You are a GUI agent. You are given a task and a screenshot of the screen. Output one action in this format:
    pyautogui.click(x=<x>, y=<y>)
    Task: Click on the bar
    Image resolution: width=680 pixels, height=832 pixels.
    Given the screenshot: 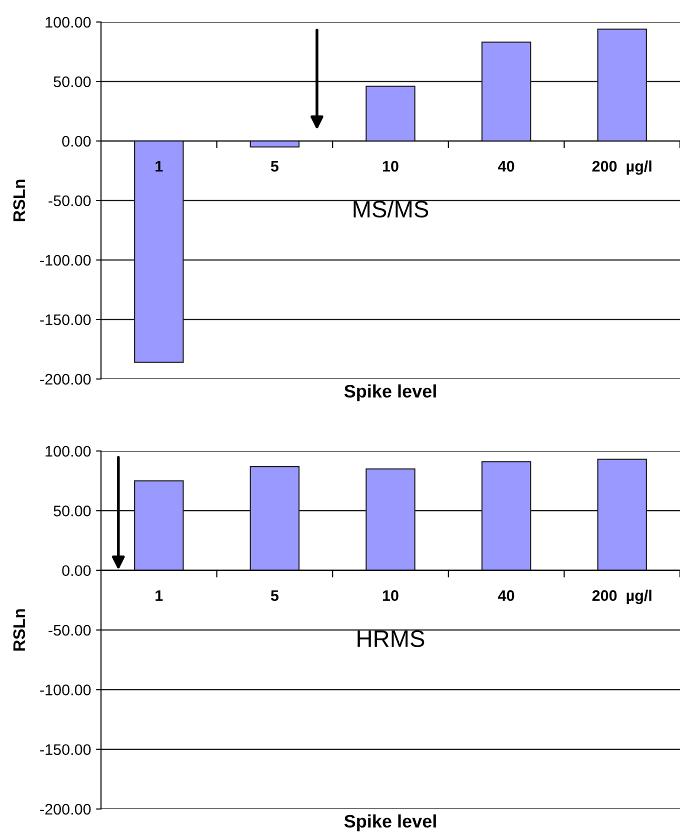 What is the action you would take?
    pyautogui.click(x=391, y=114)
    